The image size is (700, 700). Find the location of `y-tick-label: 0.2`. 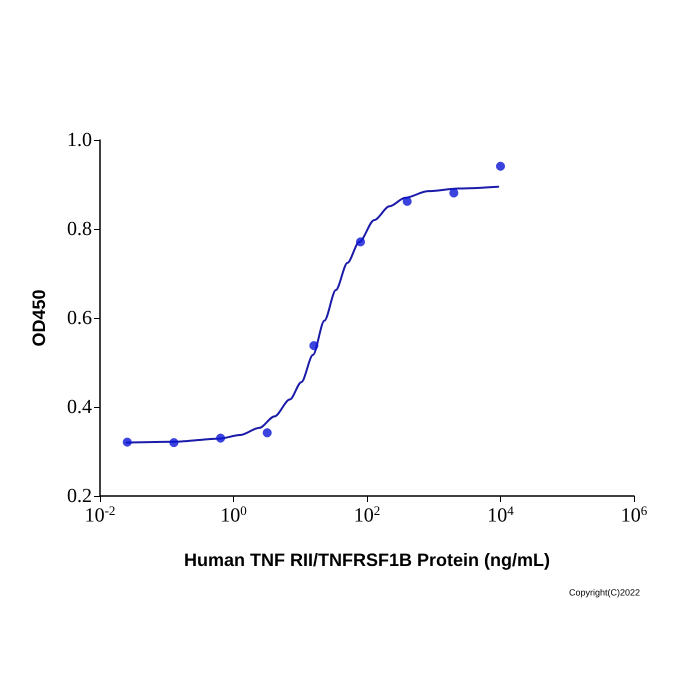

y-tick-label: 0.2 is located at coordinates (79, 496).